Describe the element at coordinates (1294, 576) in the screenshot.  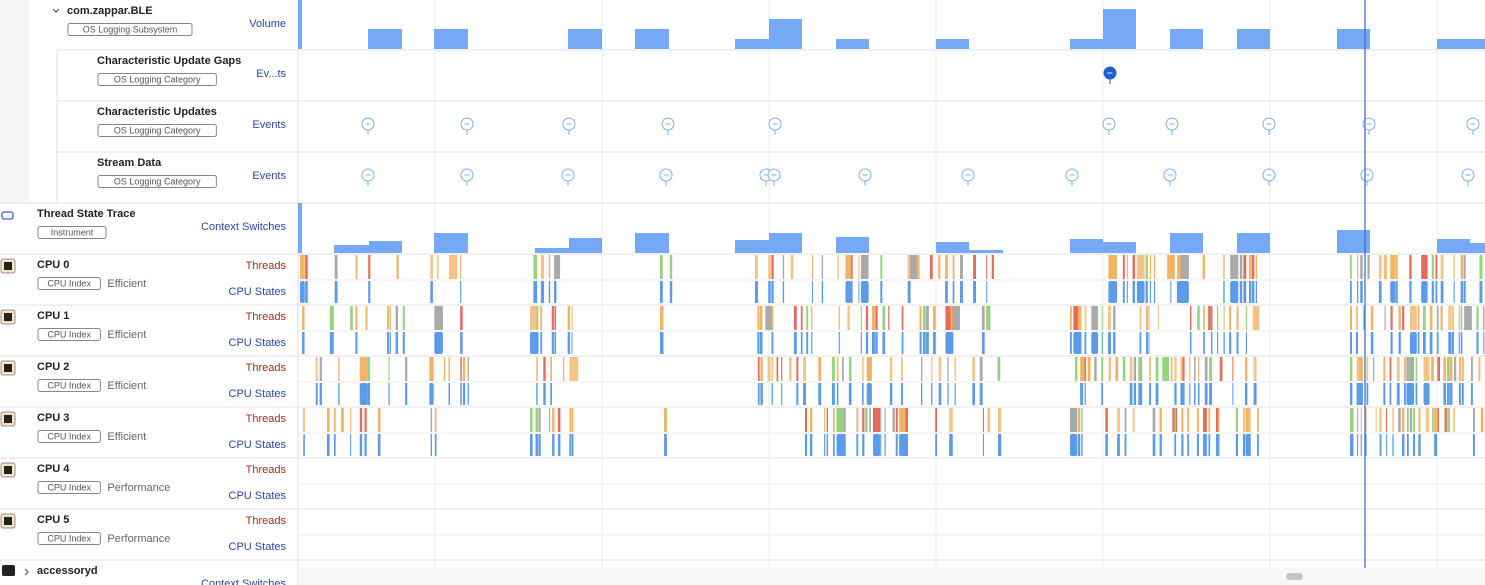
I see `scrollbar-thumb` at that location.